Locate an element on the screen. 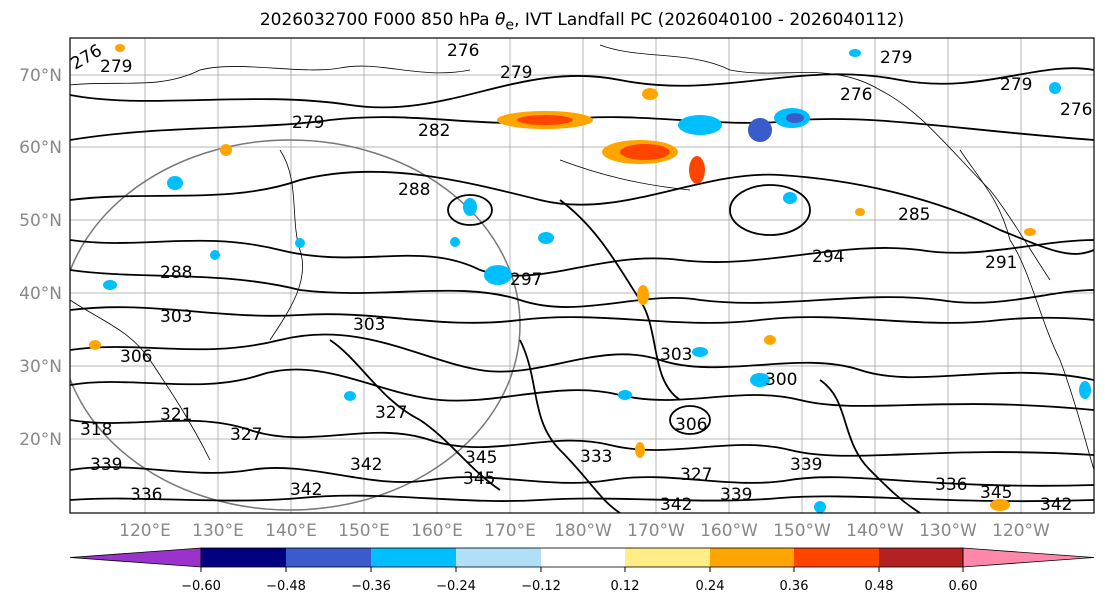 Image resolution: width=1105 pixels, height=606 pixels. lat-label: 40°N is located at coordinates (40, 294).